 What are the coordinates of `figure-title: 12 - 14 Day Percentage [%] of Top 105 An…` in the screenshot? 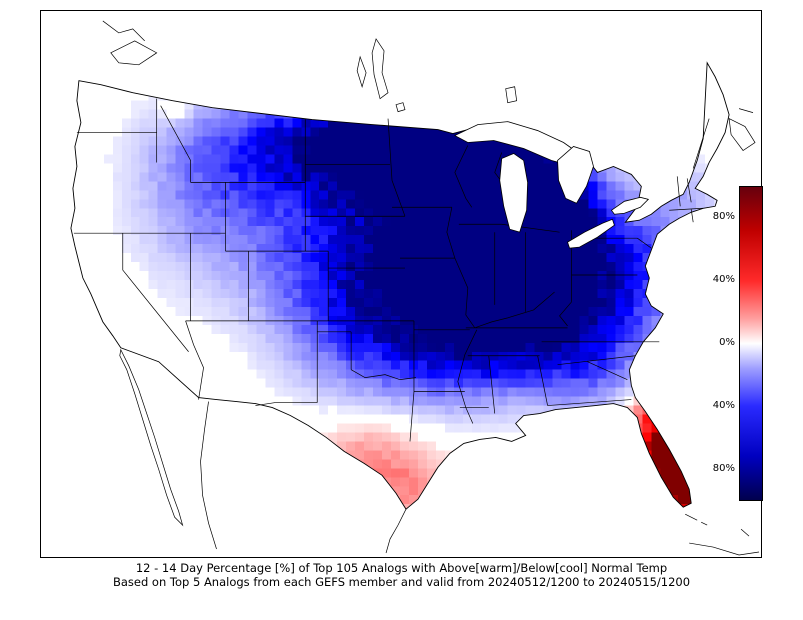 It's located at (401, 568).